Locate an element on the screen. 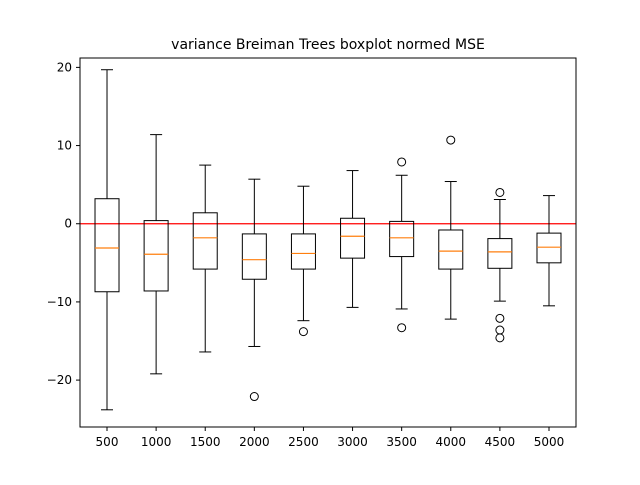 Image resolution: width=640 pixels, height=485 pixels. box-group-2000 is located at coordinates (254, 290).